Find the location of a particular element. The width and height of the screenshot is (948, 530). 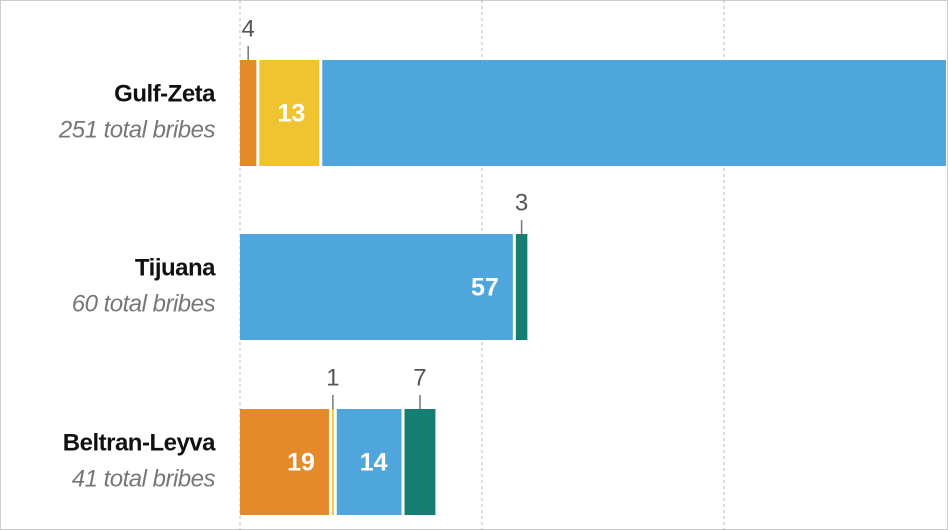

value-label: 7 is located at coordinates (419, 377).